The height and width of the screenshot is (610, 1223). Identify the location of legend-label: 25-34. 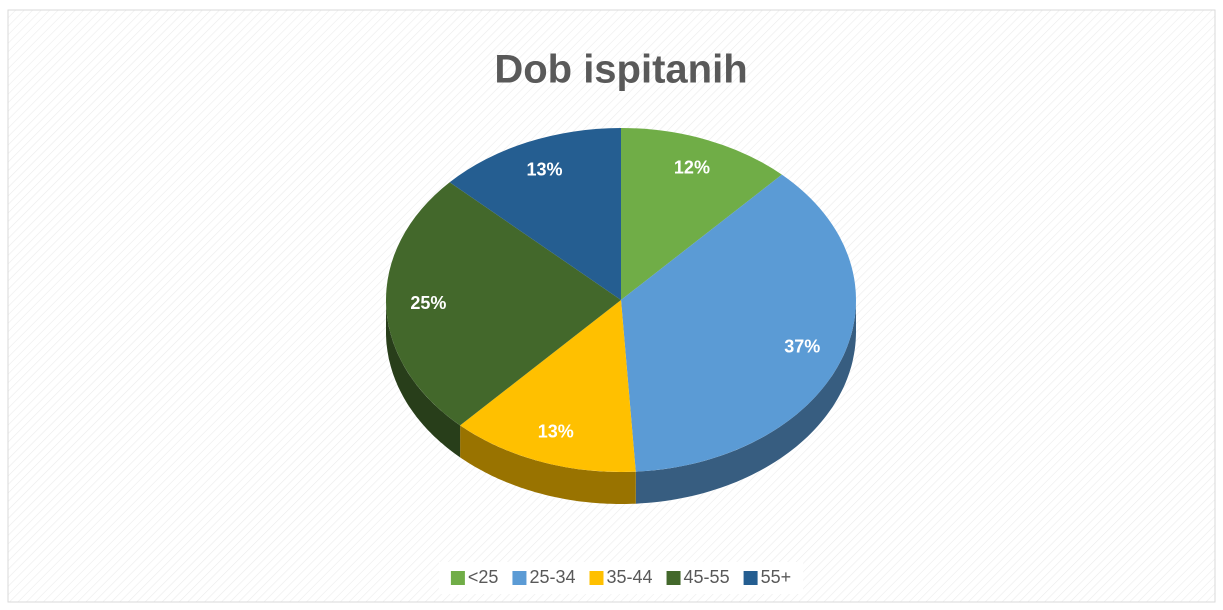
(552, 577).